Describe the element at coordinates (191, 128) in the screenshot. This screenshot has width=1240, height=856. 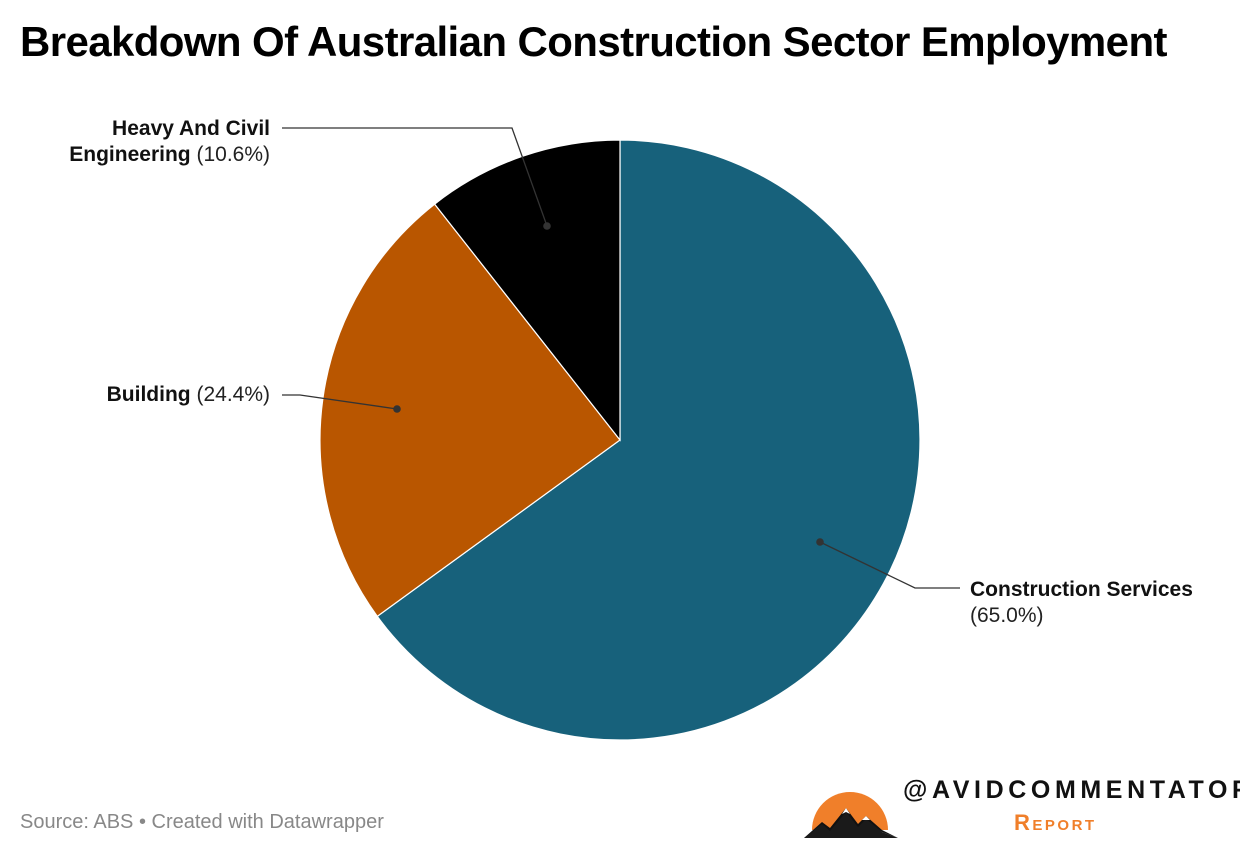
I see `label-heavy-civil-name-1: Heavy And Civil` at that location.